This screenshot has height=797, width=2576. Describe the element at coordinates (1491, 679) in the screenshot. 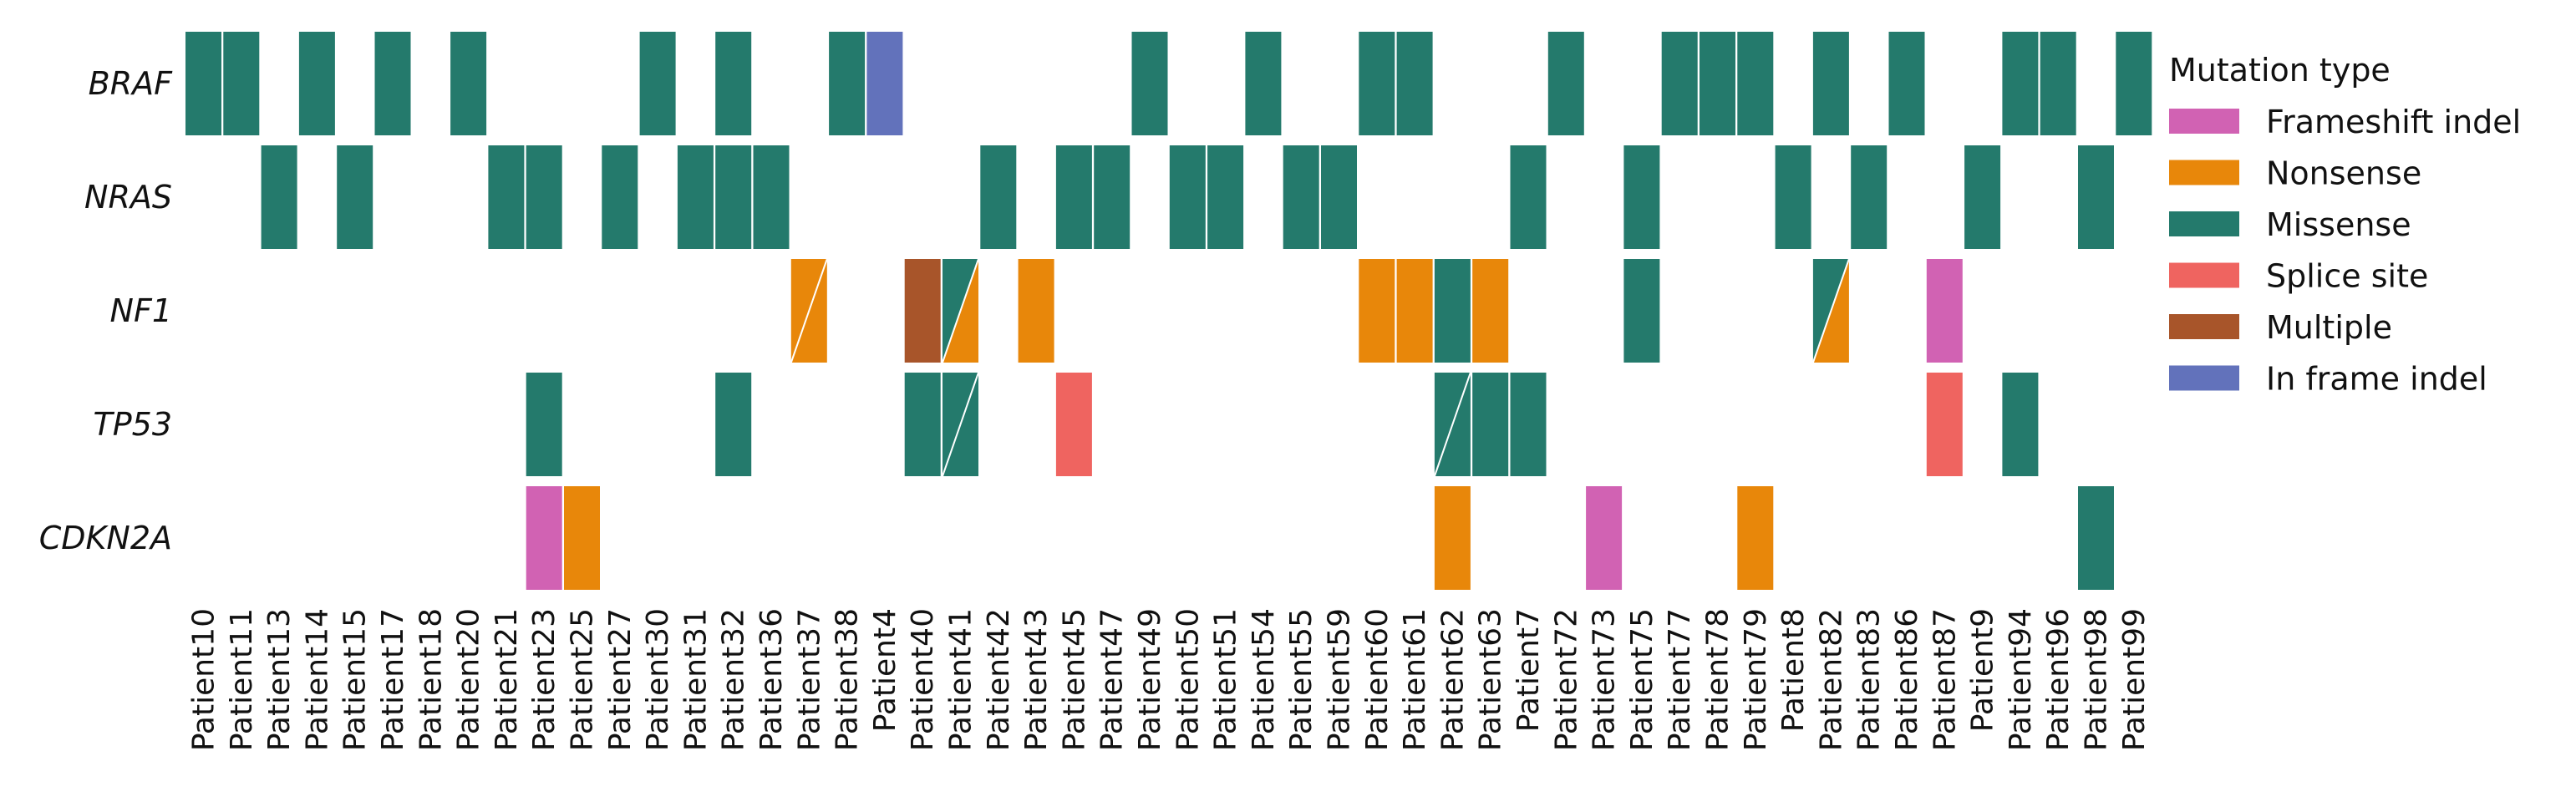

I see `tick-label-patient63: Patient63` at that location.